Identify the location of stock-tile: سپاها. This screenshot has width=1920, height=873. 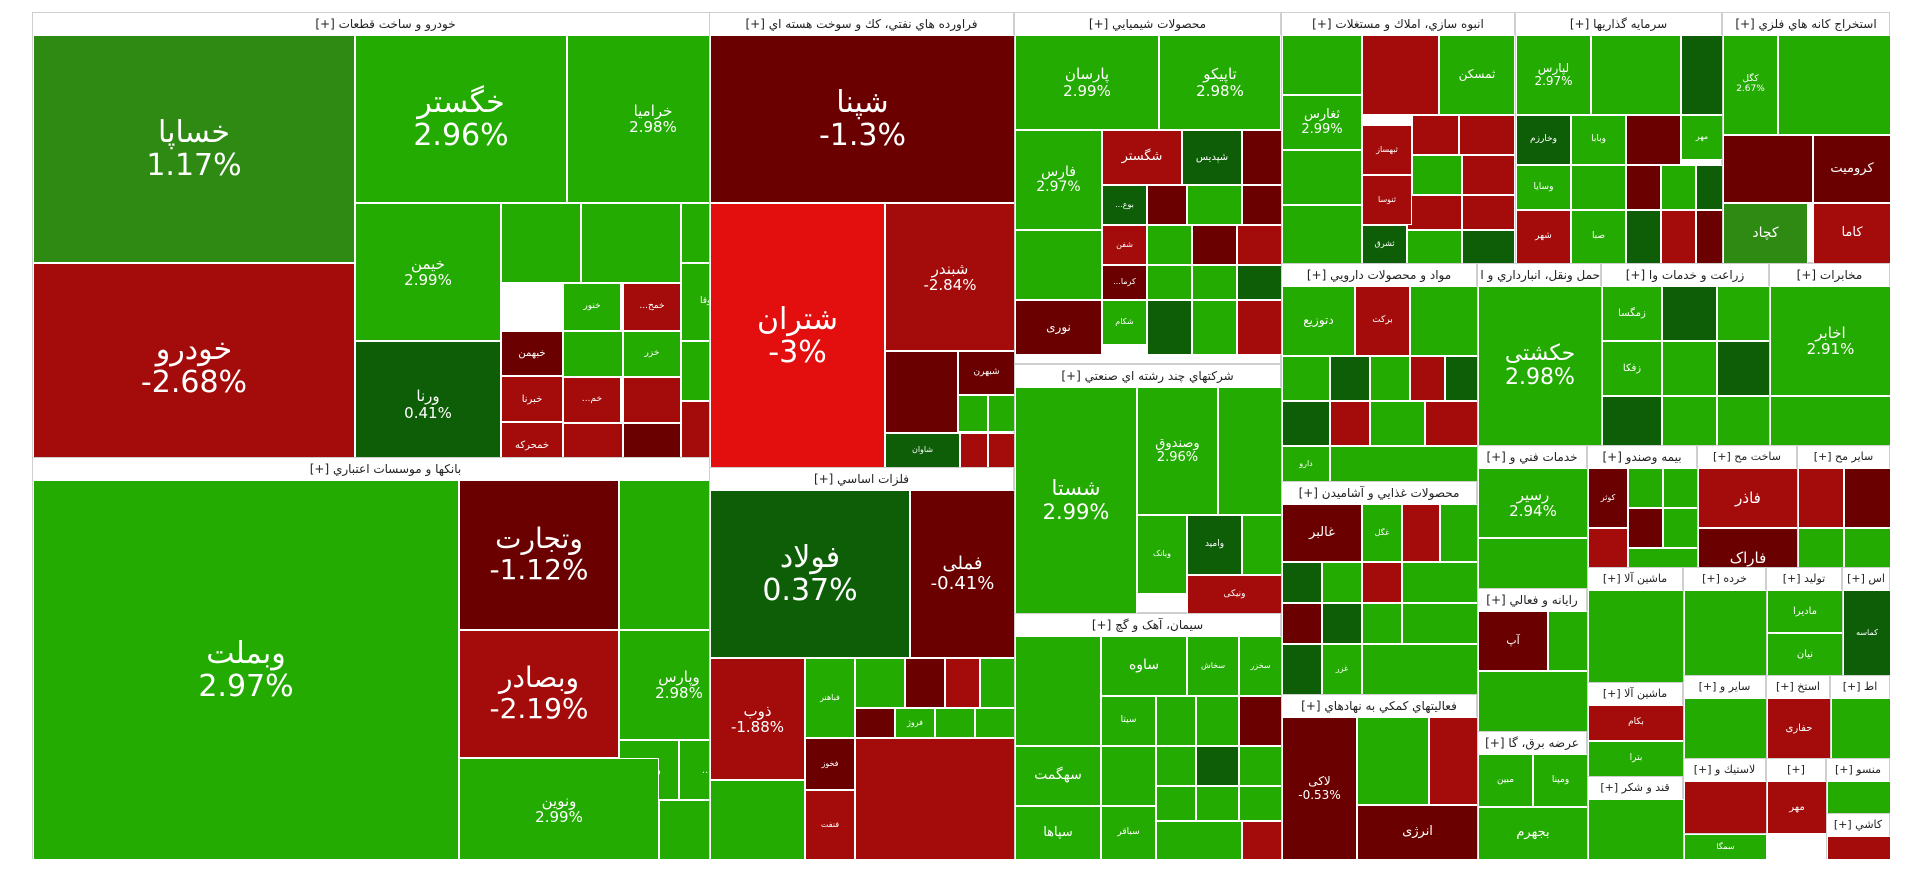
(1058, 833).